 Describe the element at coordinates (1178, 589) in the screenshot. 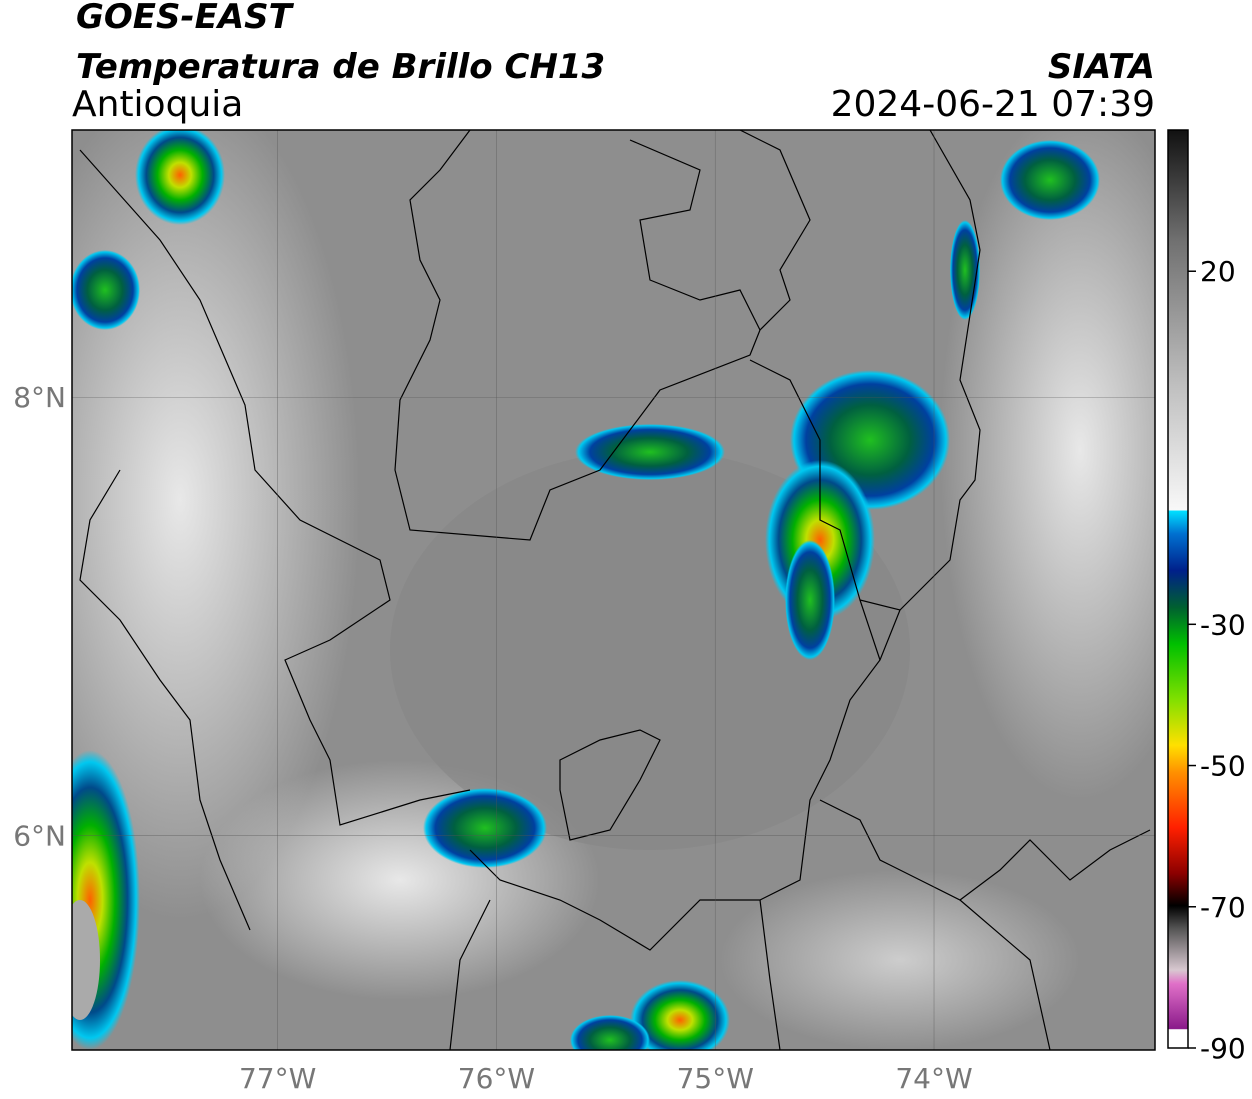

I see `colorbar` at that location.